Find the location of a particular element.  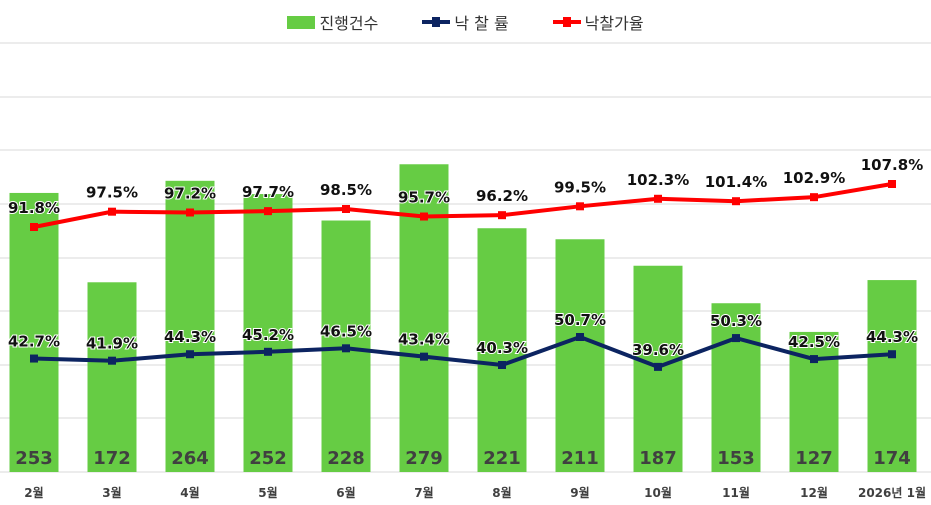

x-tick-label: 11월 is located at coordinates (736, 492).